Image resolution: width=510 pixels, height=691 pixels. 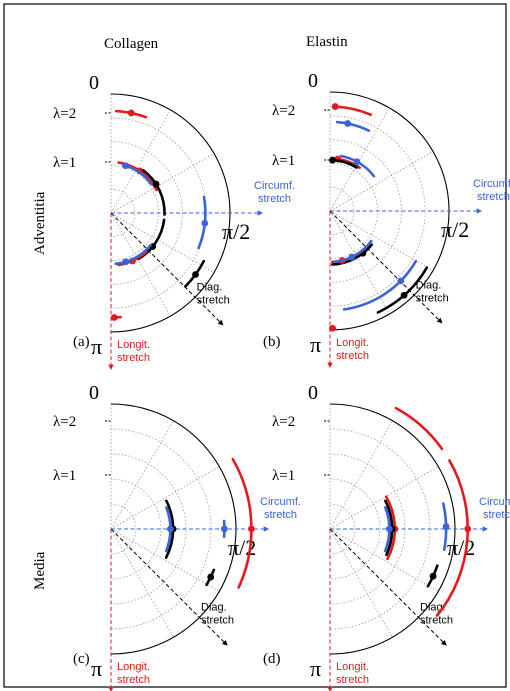 I want to click on panel-label-a: (a), so click(x=81, y=342).